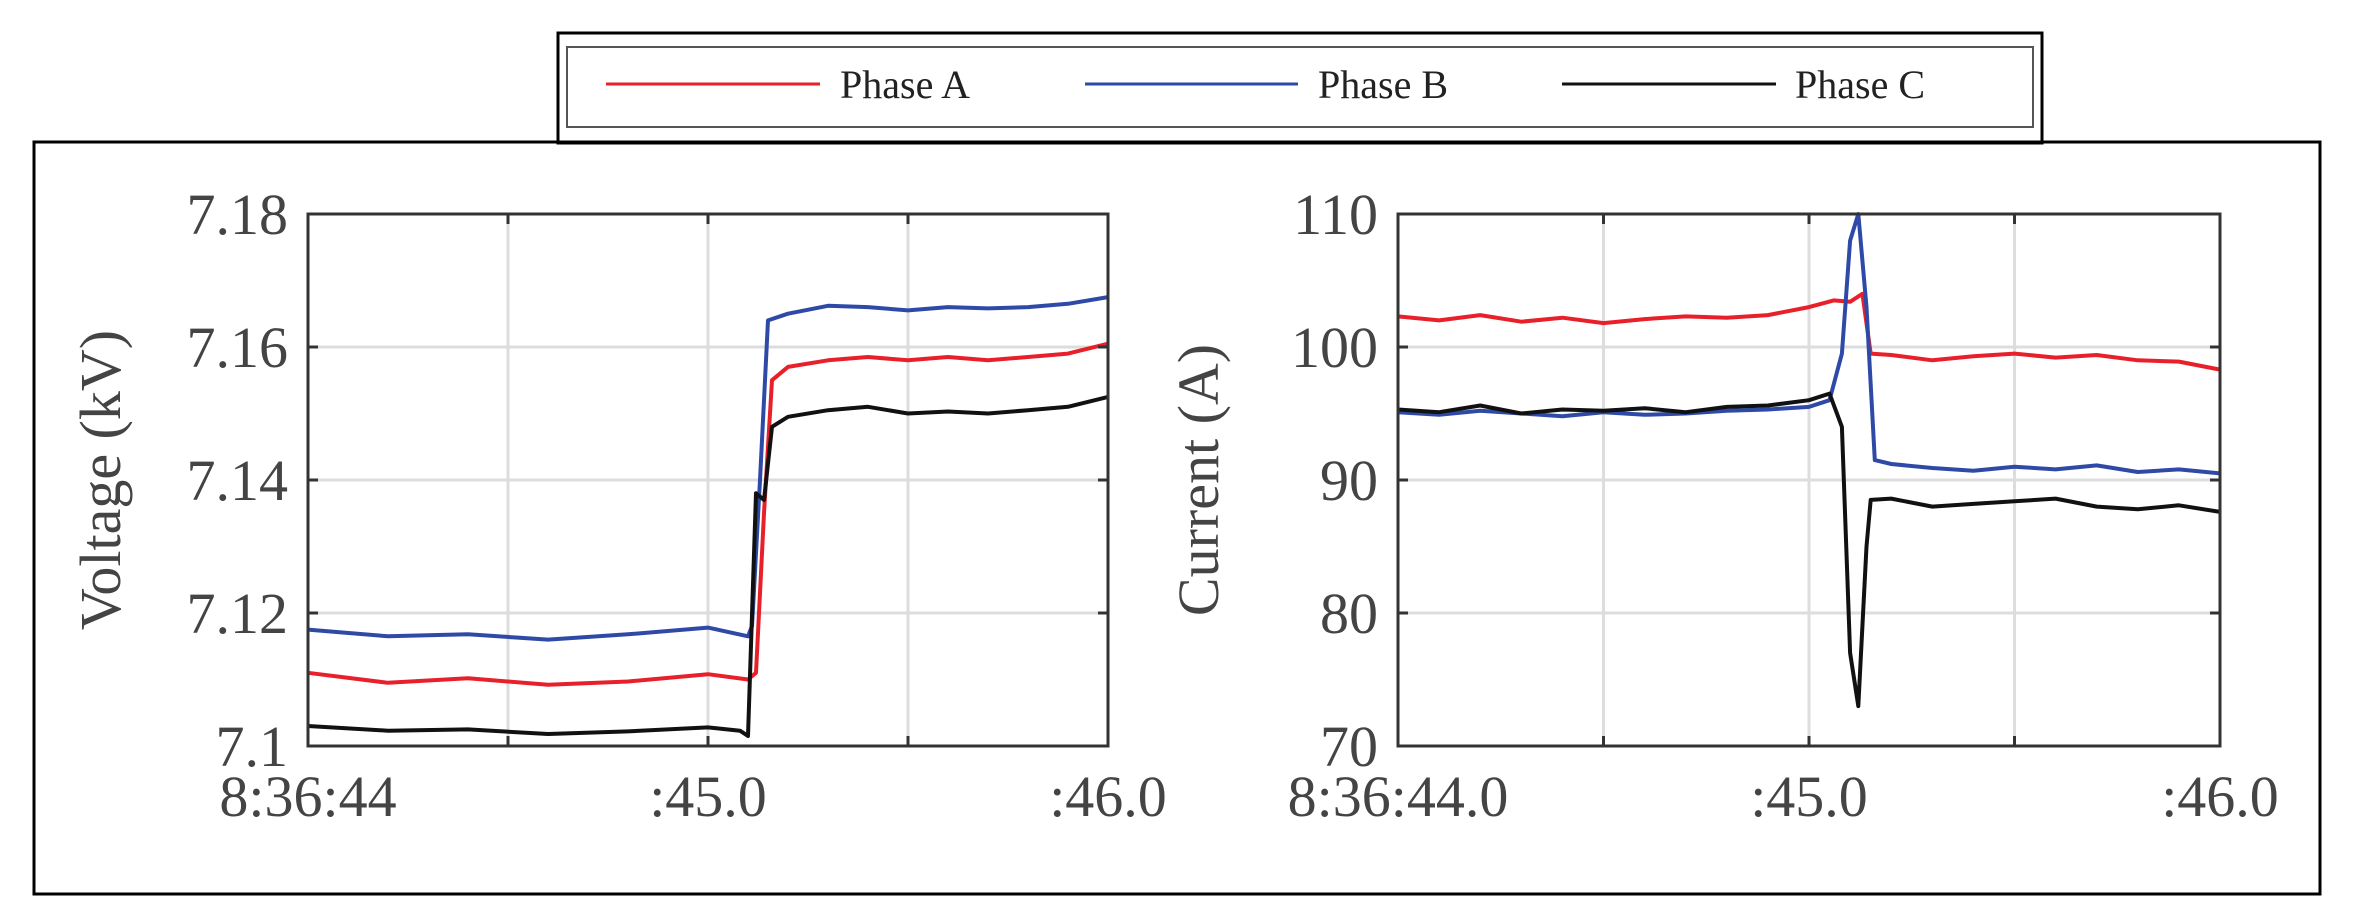 The width and height of the screenshot is (2356, 924). I want to click on legend-label-phase-b: Phase B, so click(1383, 84).